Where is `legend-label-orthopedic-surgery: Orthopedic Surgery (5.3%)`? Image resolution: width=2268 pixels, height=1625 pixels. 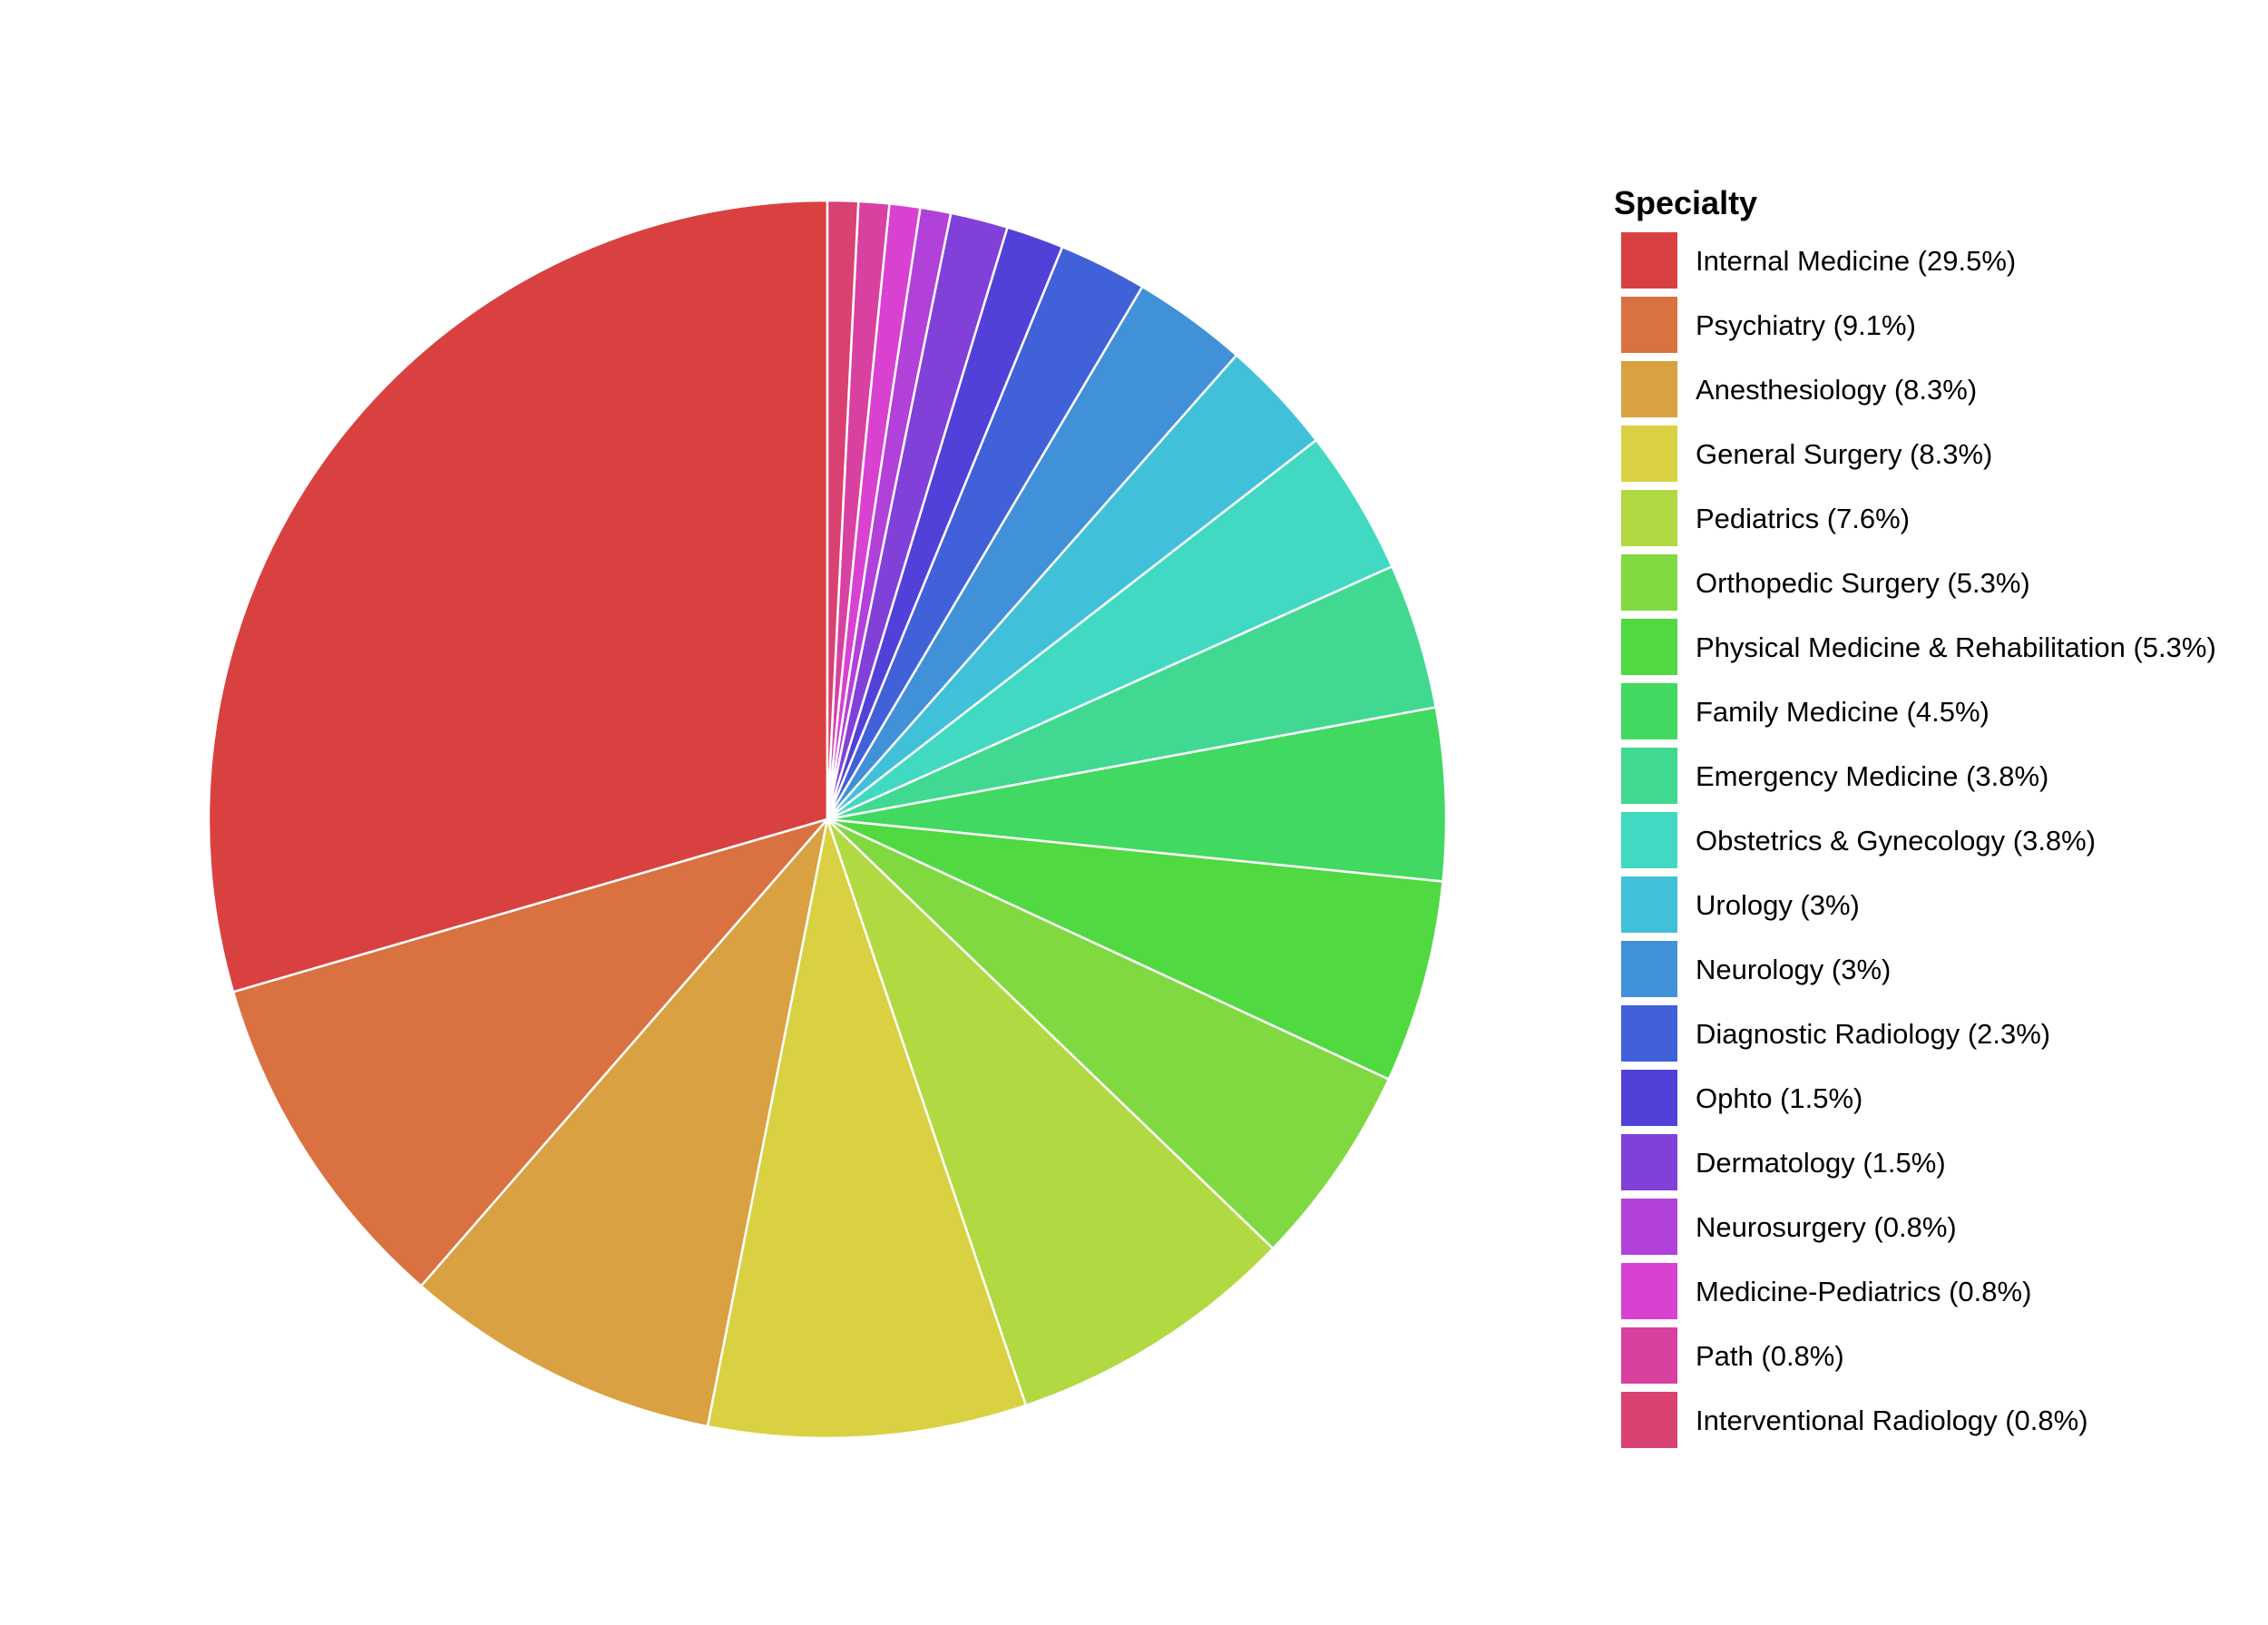 legend-label-orthopedic-surgery: Orthopedic Surgery (5.3%) is located at coordinates (1863, 583).